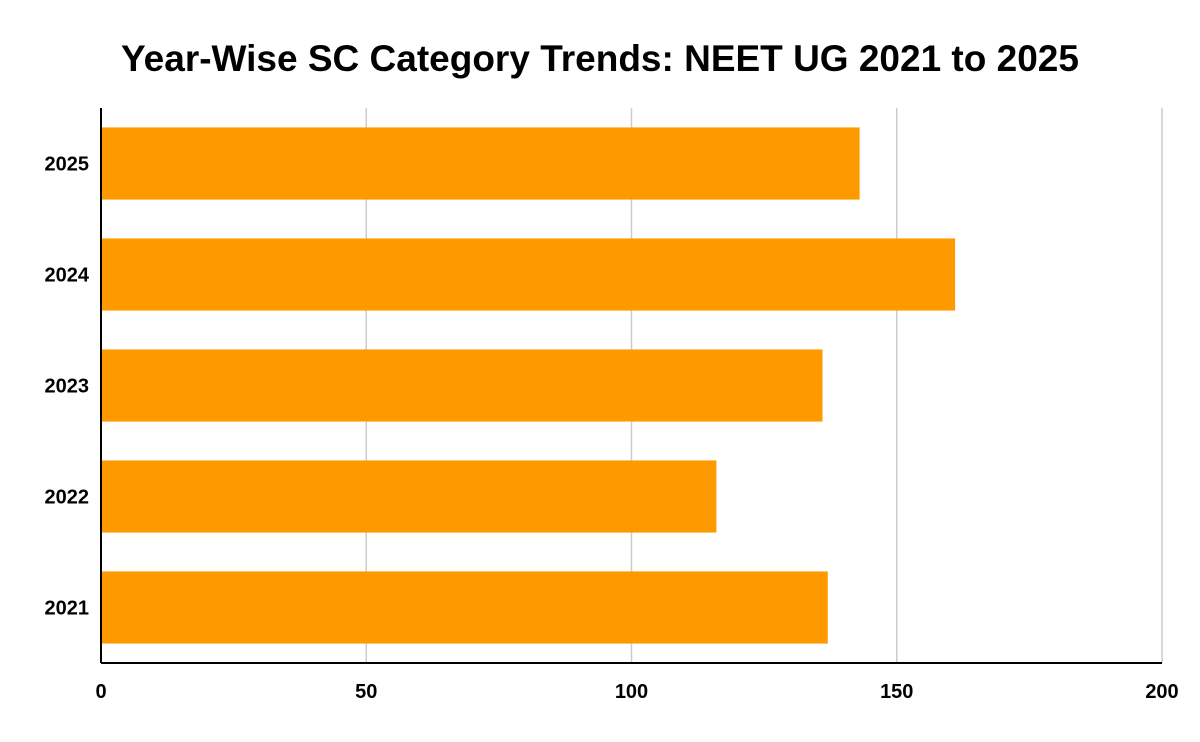  What do you see at coordinates (67, 609) in the screenshot?
I see `y-tick-label-2021: 2021` at bounding box center [67, 609].